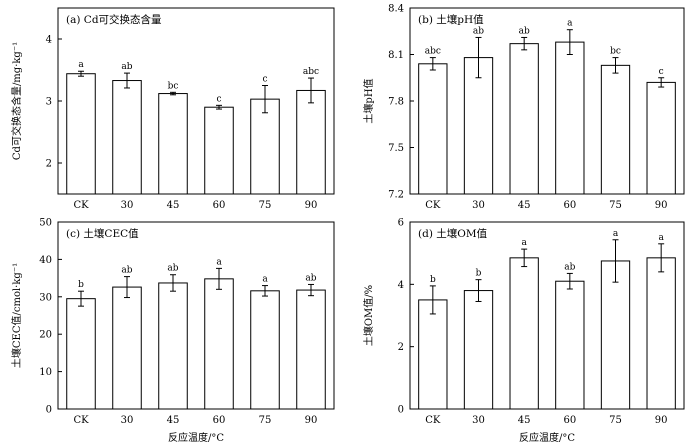 Image resolution: width=700 pixels, height=445 pixels. What do you see at coordinates (453, 233) in the screenshot?
I see `panel-title: (d) 土壤OM值` at bounding box center [453, 233].